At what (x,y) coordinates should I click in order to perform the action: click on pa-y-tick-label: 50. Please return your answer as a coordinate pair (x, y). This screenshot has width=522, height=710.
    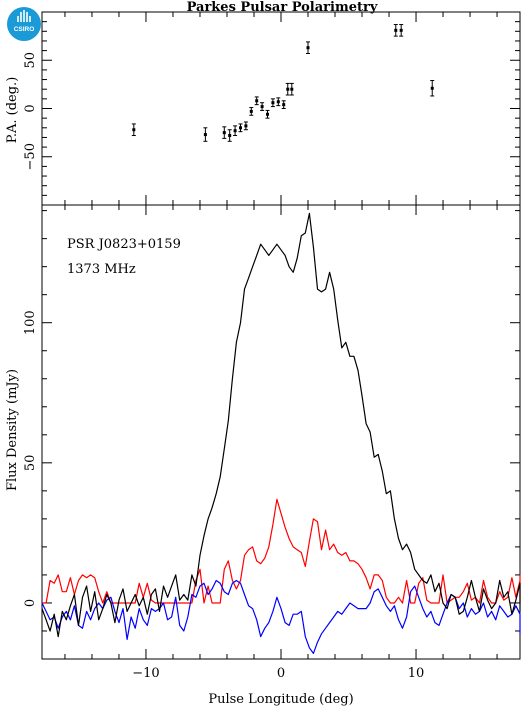
    Looking at the image, I should click on (30, 60).